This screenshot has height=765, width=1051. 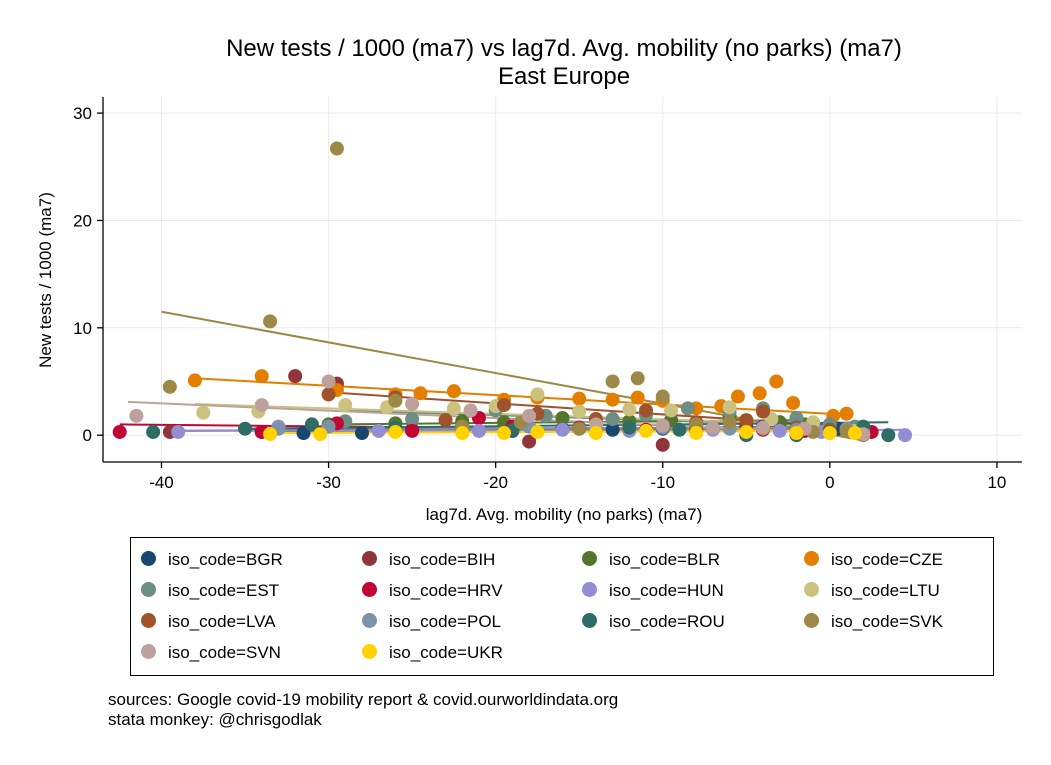 I want to click on legend-label: iso_code=HRV, so click(x=446, y=590).